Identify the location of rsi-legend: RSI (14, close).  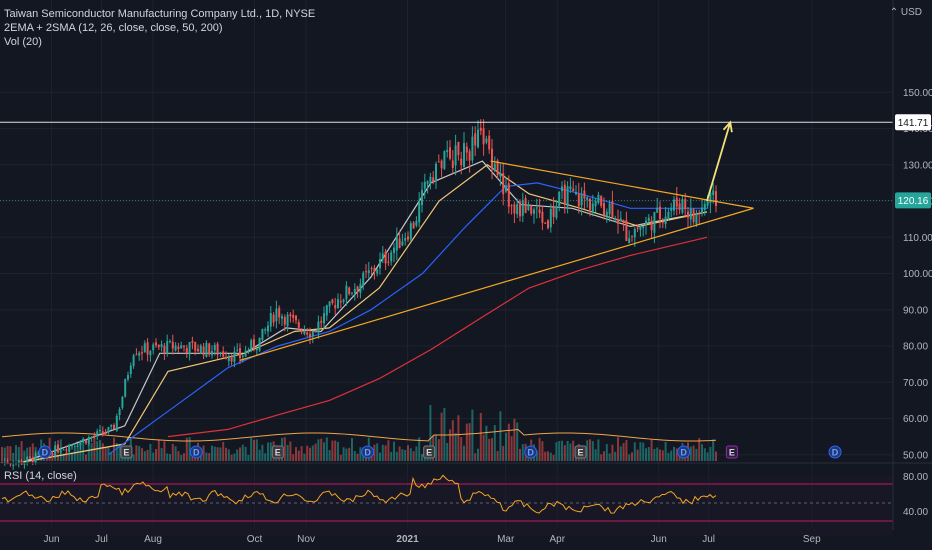
(40, 476).